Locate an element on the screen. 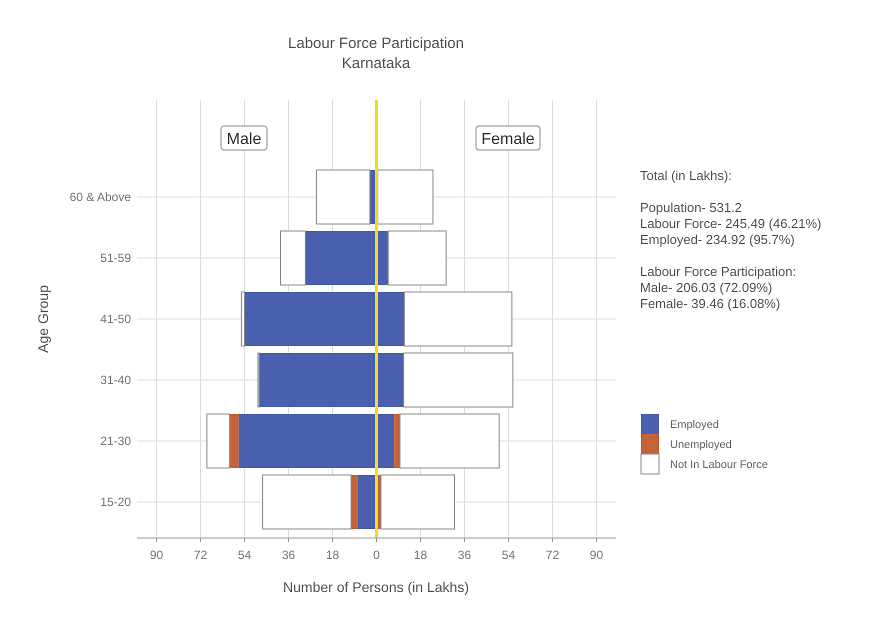  text: Total (in Lakhs): is located at coordinates (686, 175).